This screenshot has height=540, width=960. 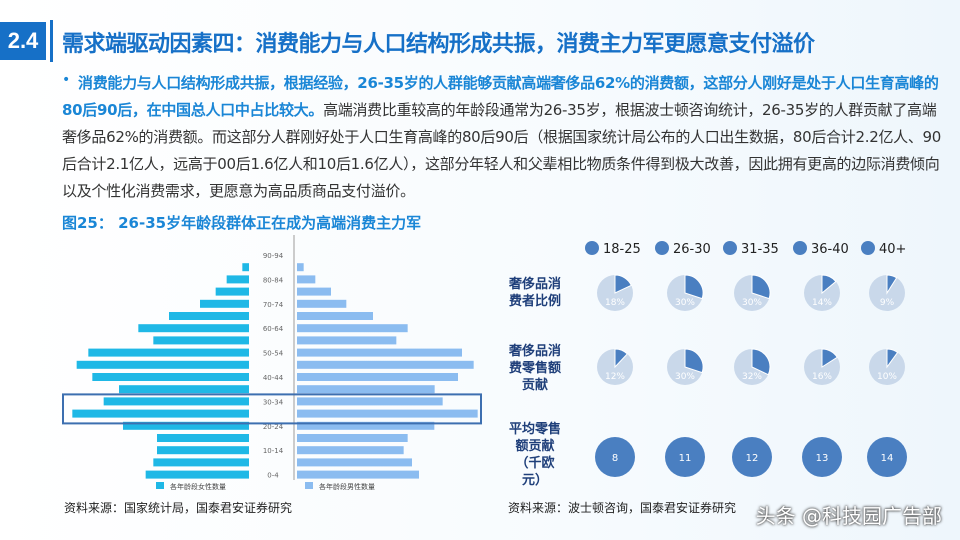 I want to click on avg-value: 14, so click(x=887, y=458).